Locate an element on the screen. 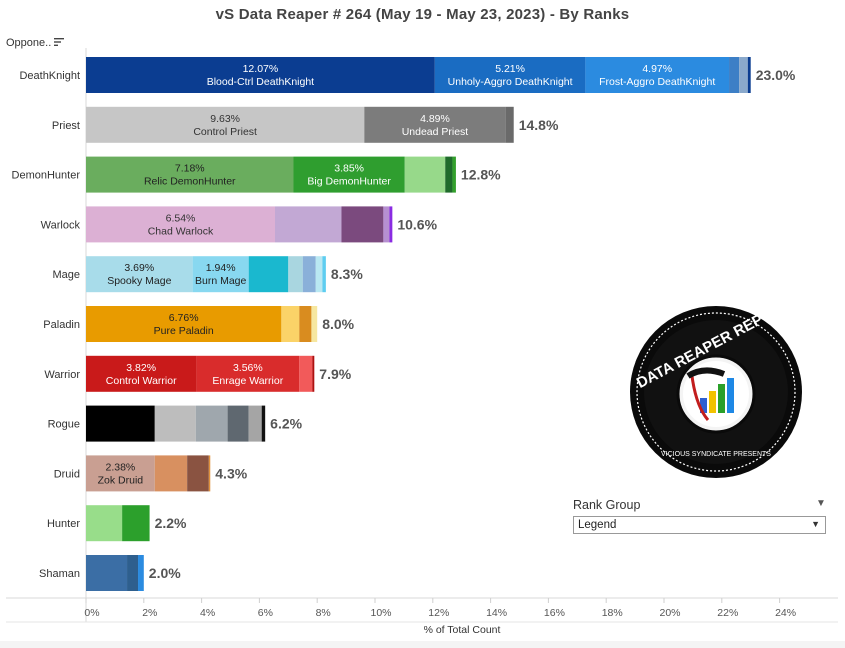 Image resolution: width=845 pixels, height=648 pixels. segment-archetype-label: Pure Paladin is located at coordinates (184, 331).